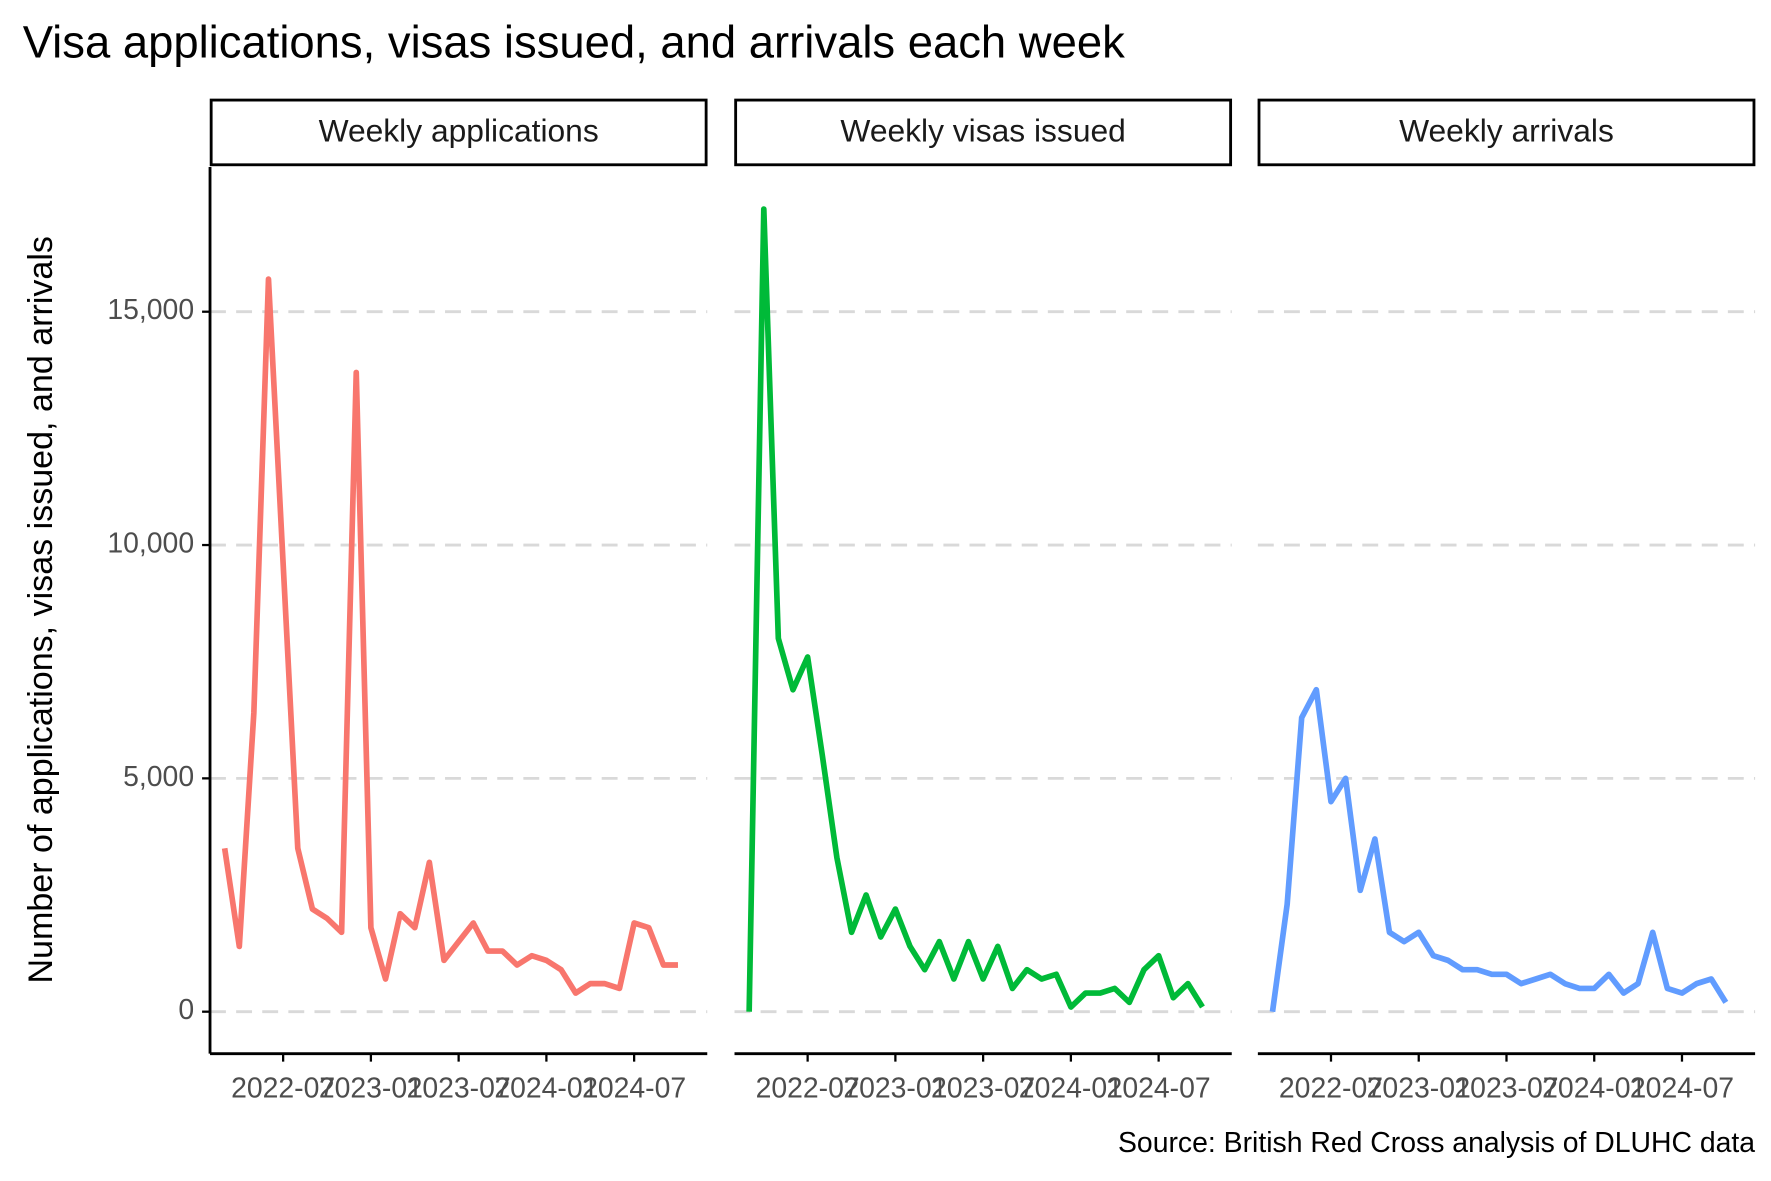 The height and width of the screenshot is (1181, 1771). Describe the element at coordinates (158, 777) in the screenshot. I see `y-tick-label: 5,000` at that location.